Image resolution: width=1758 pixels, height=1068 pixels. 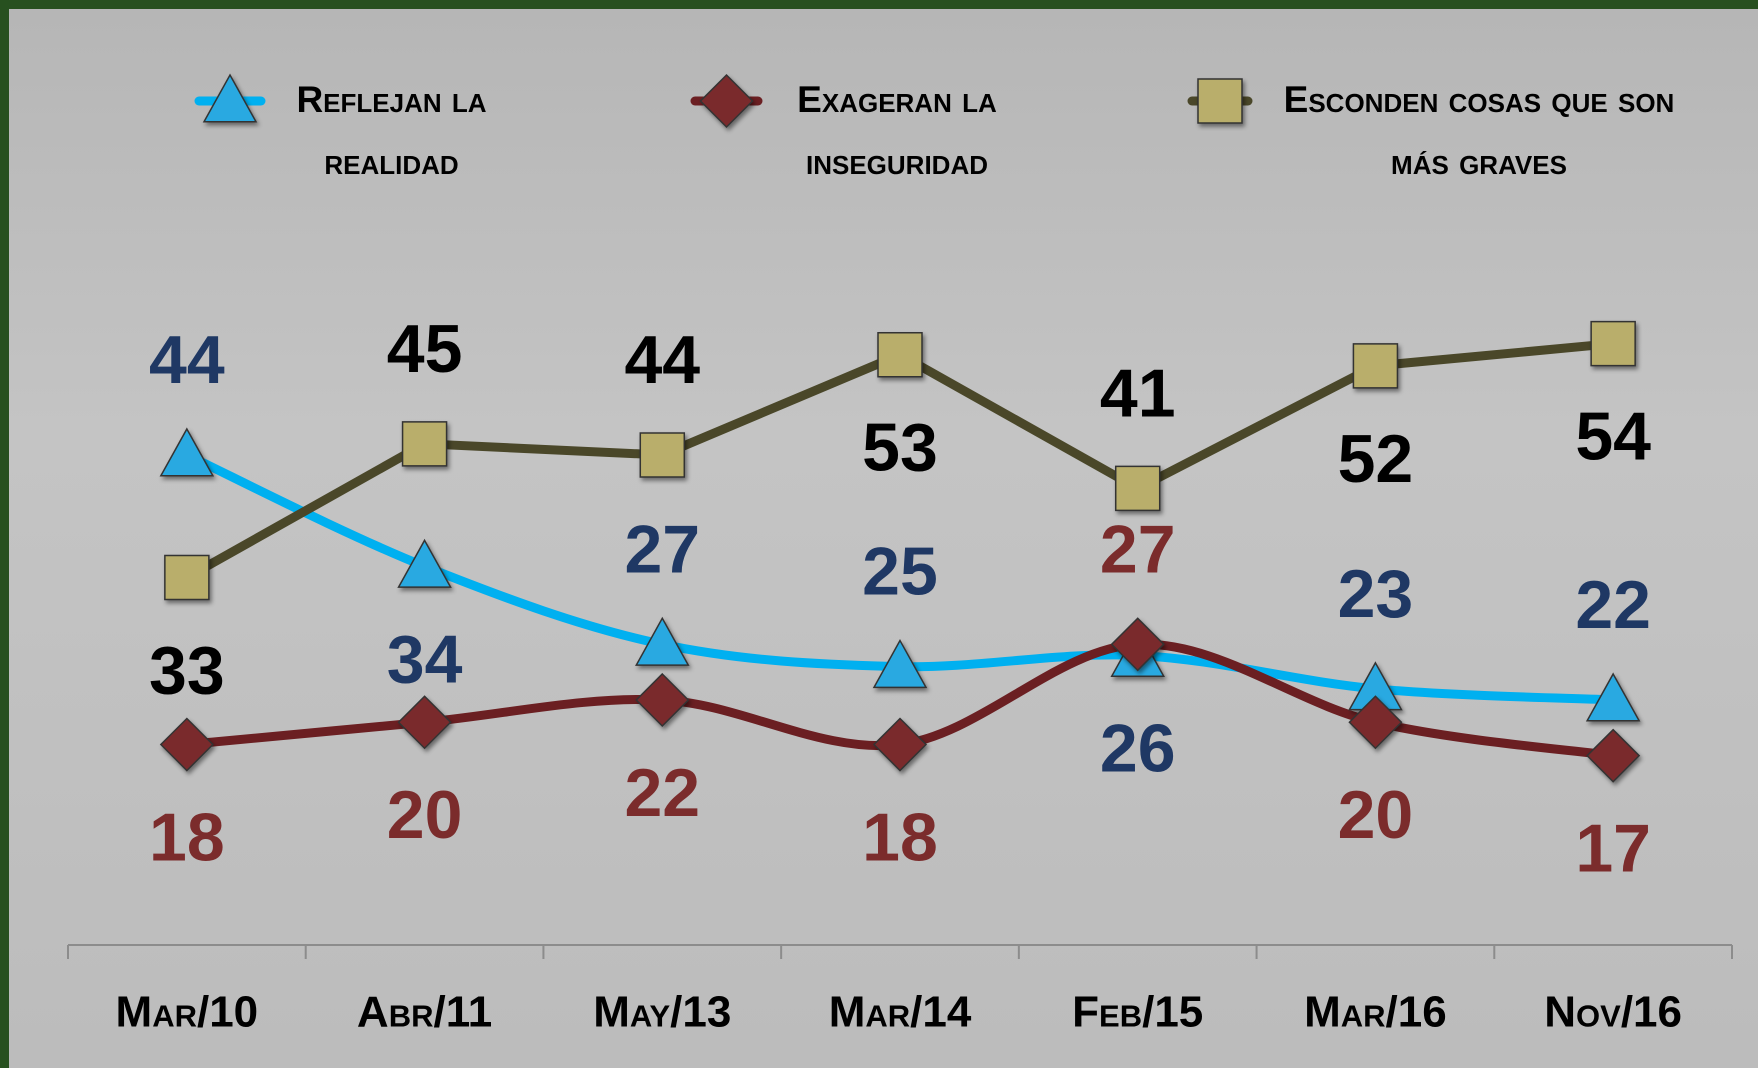 I want to click on data-label: 17, so click(x=1613, y=849).